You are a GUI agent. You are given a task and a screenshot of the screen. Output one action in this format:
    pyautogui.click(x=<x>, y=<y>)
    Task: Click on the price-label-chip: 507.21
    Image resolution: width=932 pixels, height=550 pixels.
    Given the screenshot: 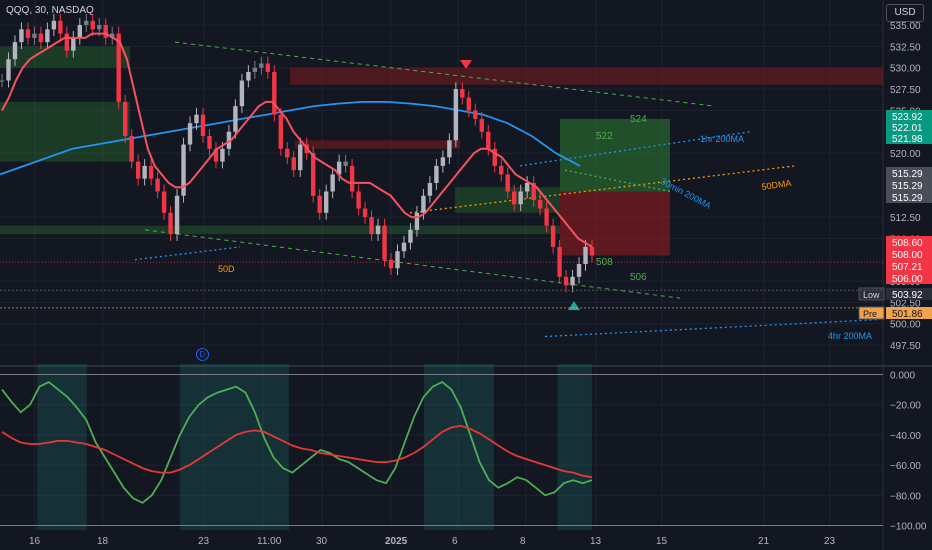 What is the action you would take?
    pyautogui.click(x=909, y=266)
    